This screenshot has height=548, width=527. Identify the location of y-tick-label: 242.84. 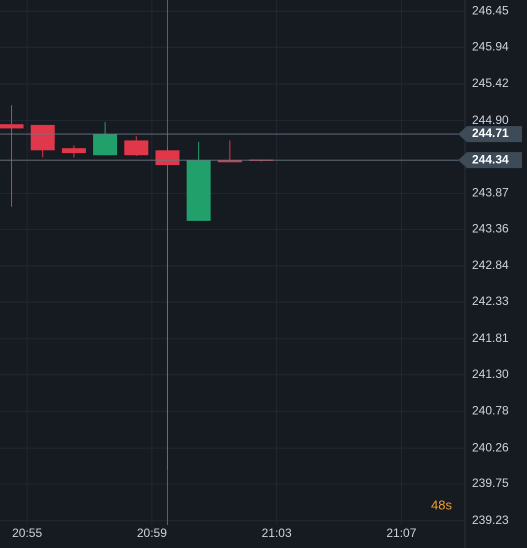
(490, 265).